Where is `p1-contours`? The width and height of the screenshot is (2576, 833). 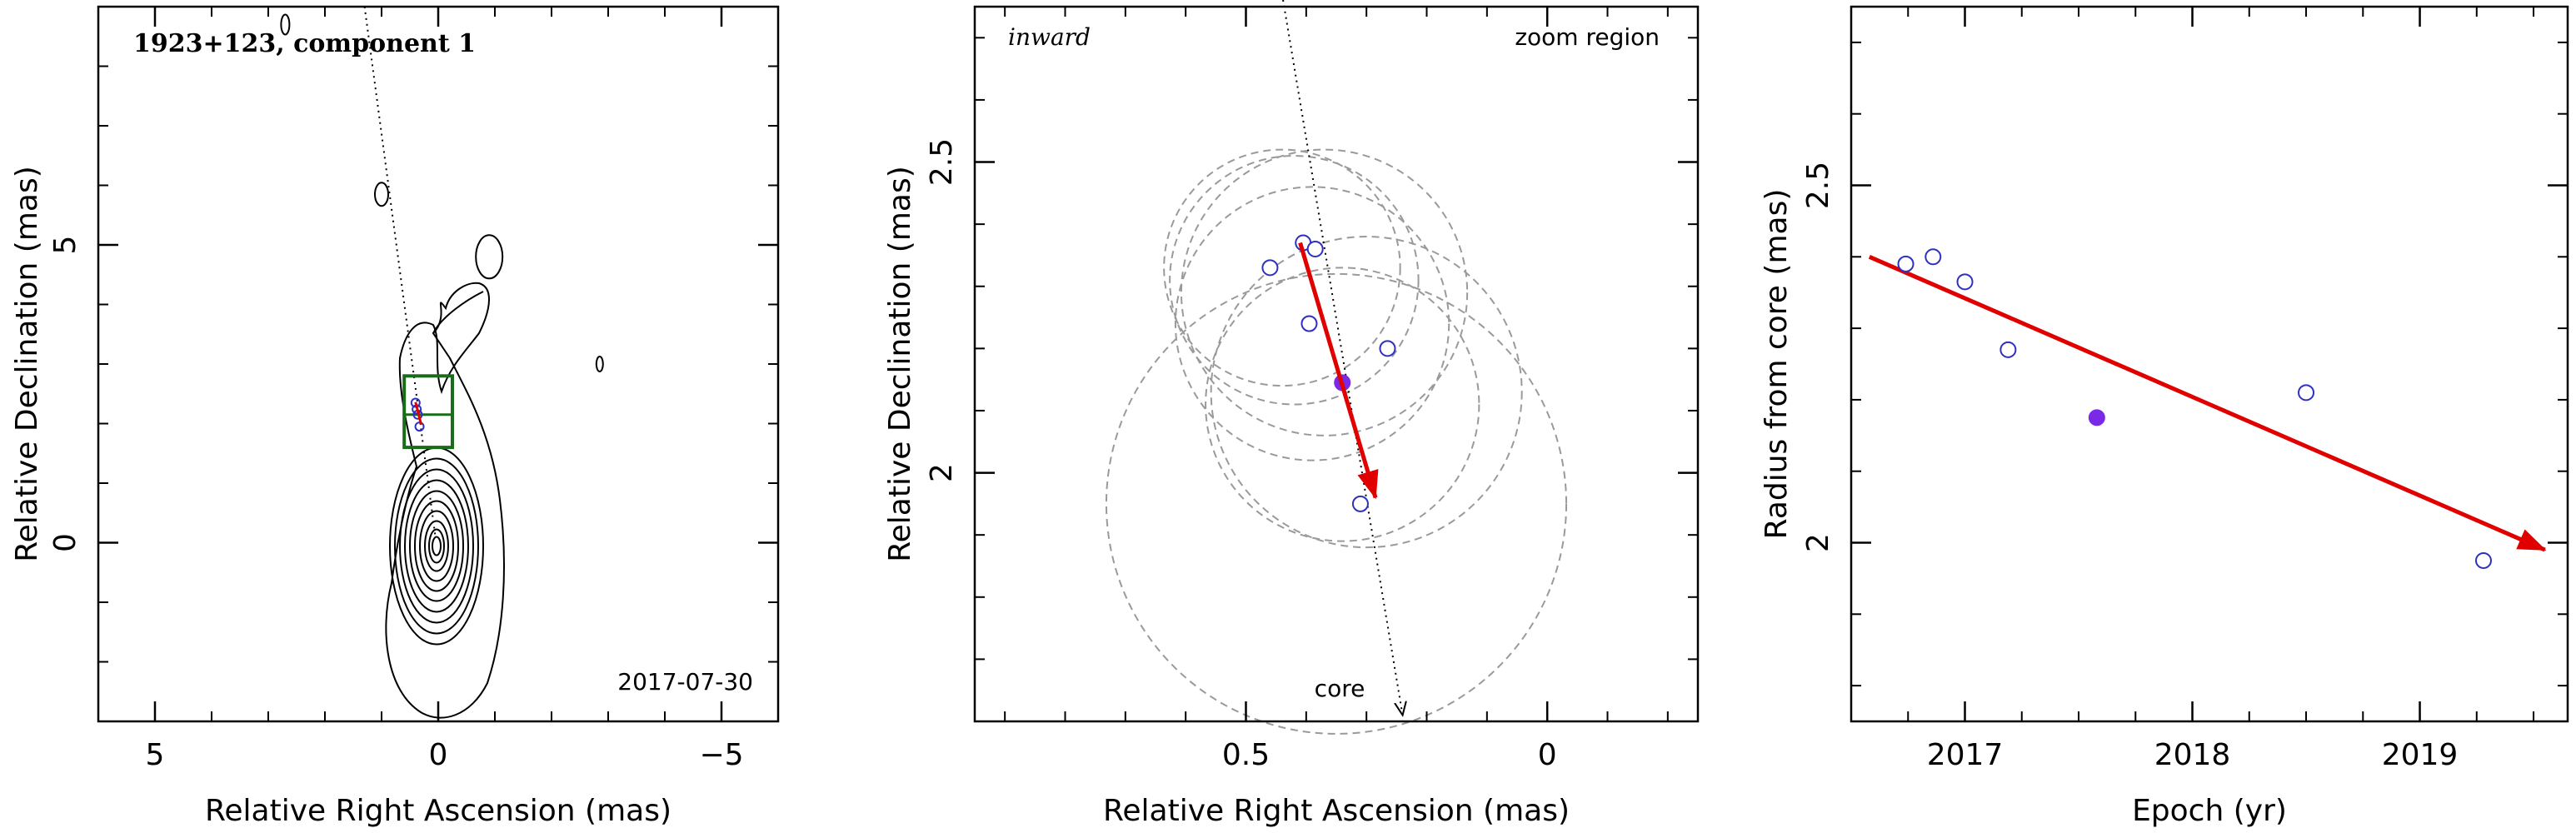
p1-contours is located at coordinates (442, 366).